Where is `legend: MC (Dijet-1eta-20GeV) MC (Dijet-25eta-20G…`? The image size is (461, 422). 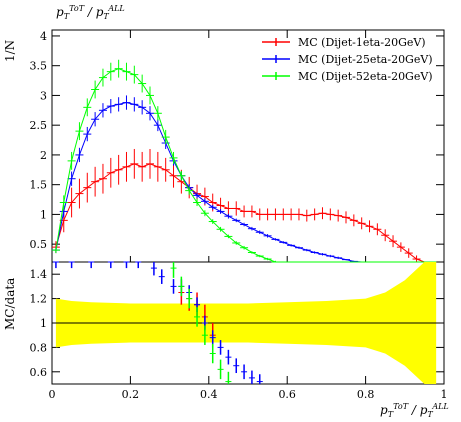 legend: MC (Dijet-1eta-20GeV) MC (Dijet-25eta-20G… is located at coordinates (347, 59).